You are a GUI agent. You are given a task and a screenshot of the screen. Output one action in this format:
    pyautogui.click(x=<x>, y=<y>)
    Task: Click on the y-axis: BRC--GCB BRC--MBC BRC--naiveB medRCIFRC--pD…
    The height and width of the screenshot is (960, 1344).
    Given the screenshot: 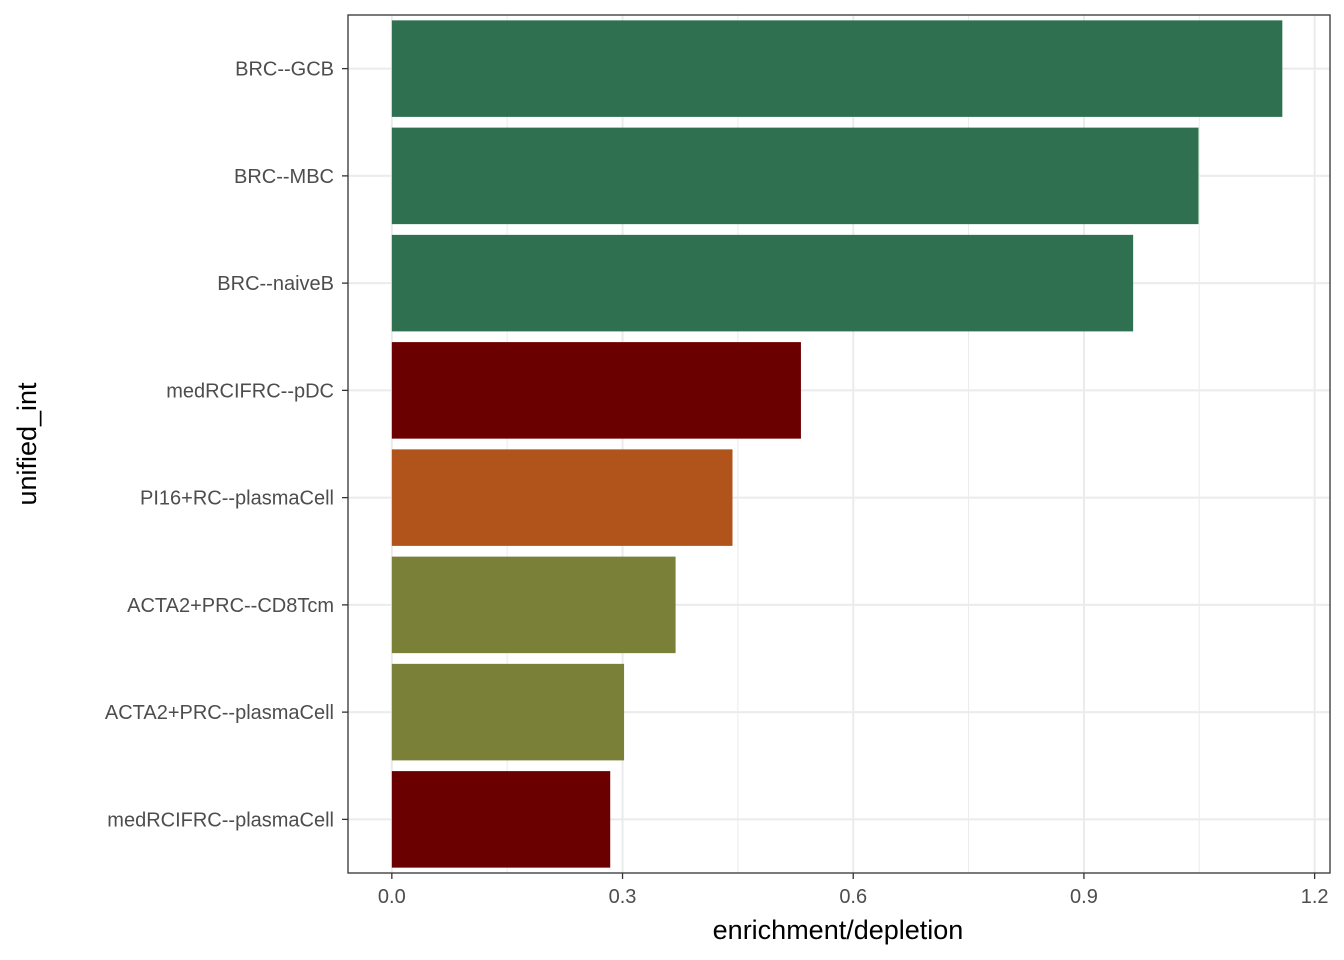 What is the action you would take?
    pyautogui.click(x=226, y=445)
    